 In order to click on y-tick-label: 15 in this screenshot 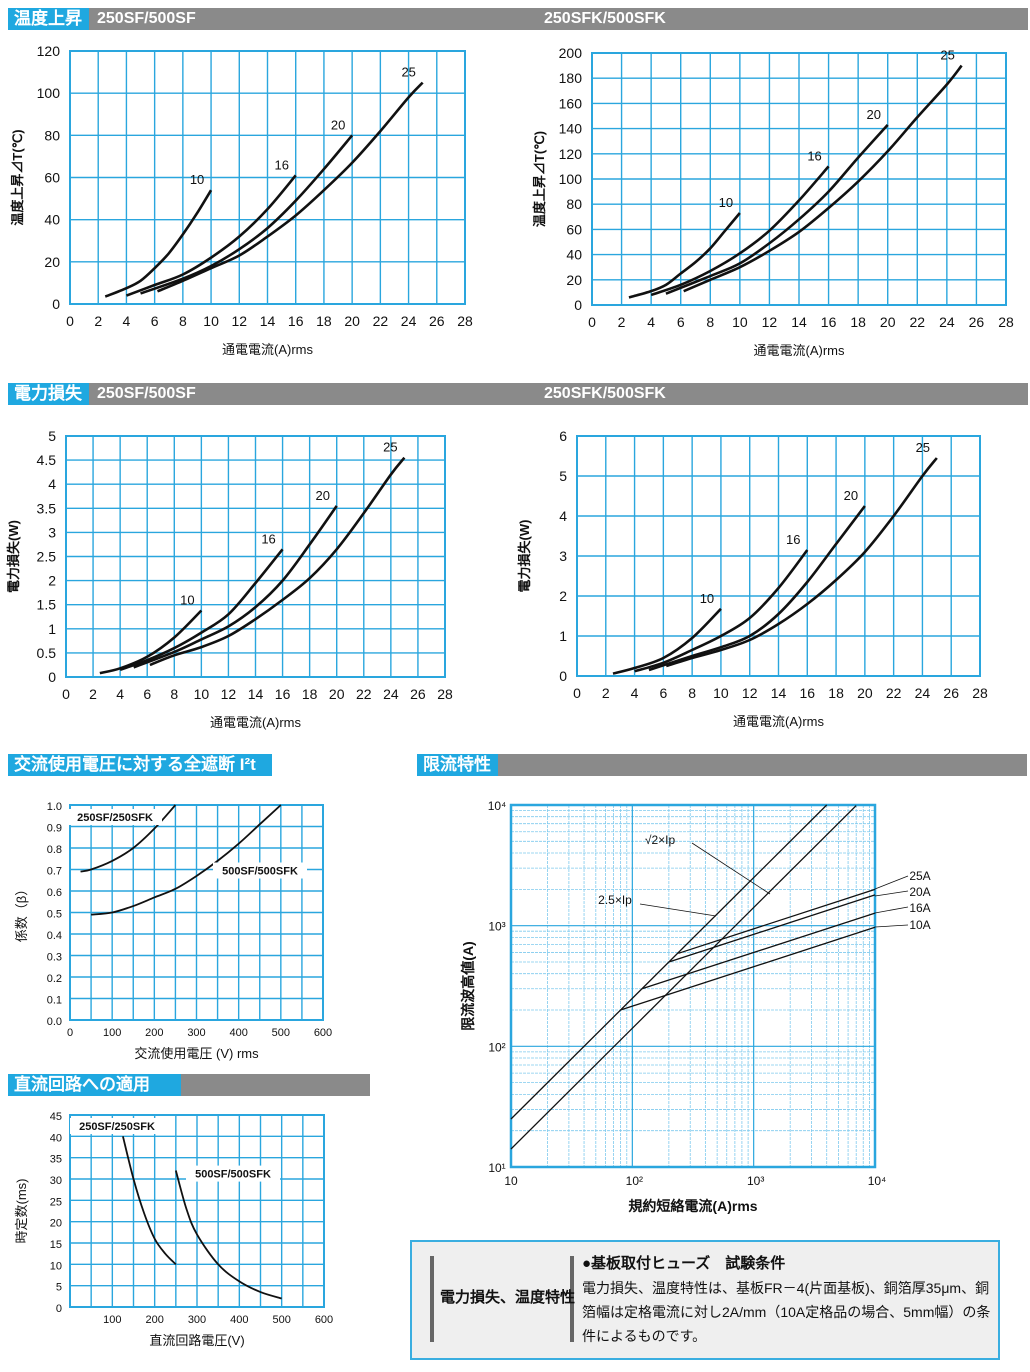, I will do `click(56, 1245)`.